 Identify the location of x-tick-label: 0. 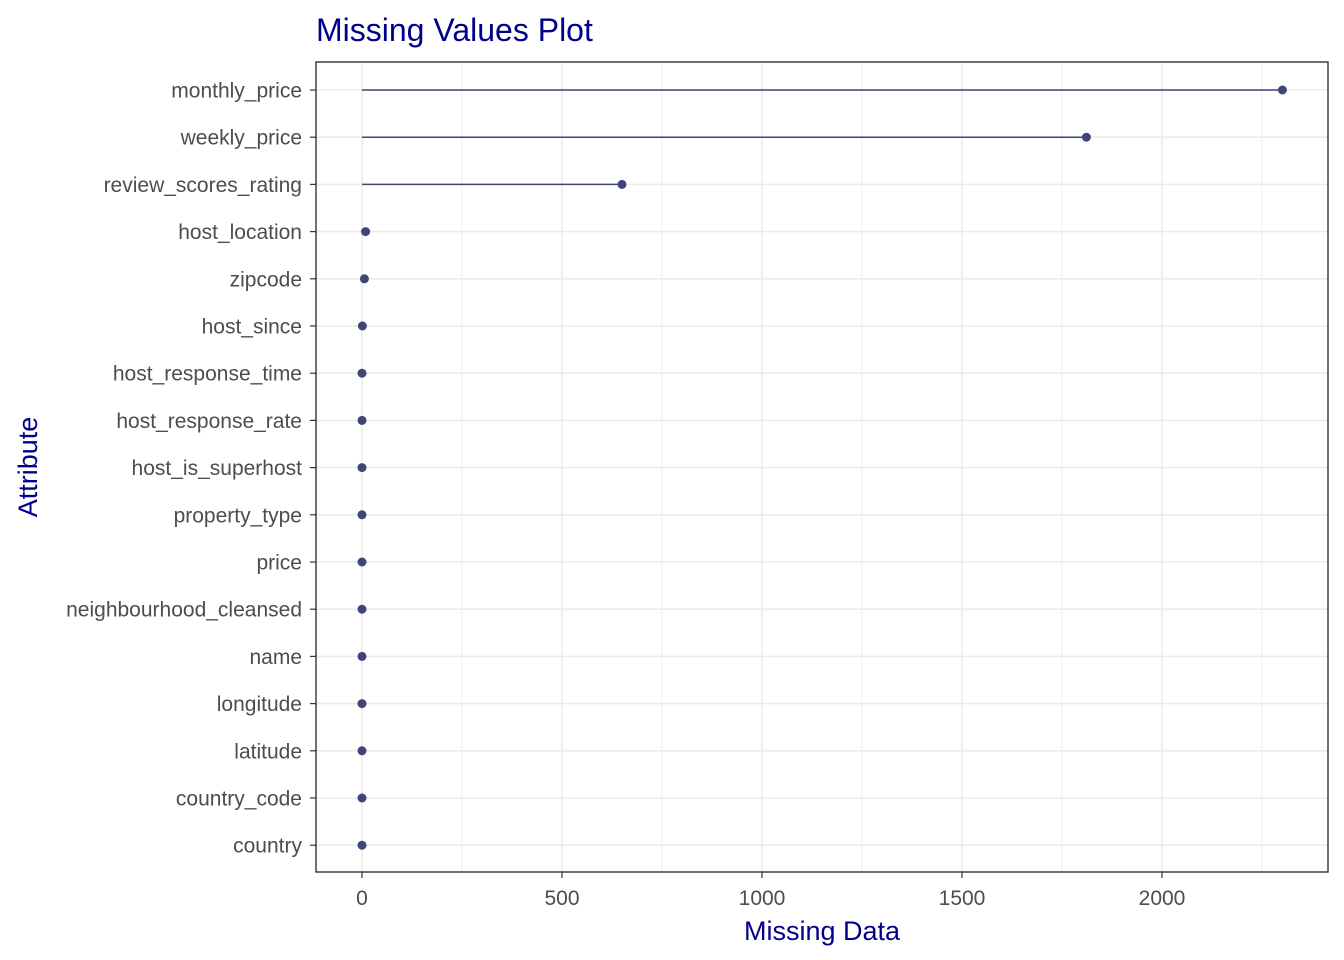
(362, 898).